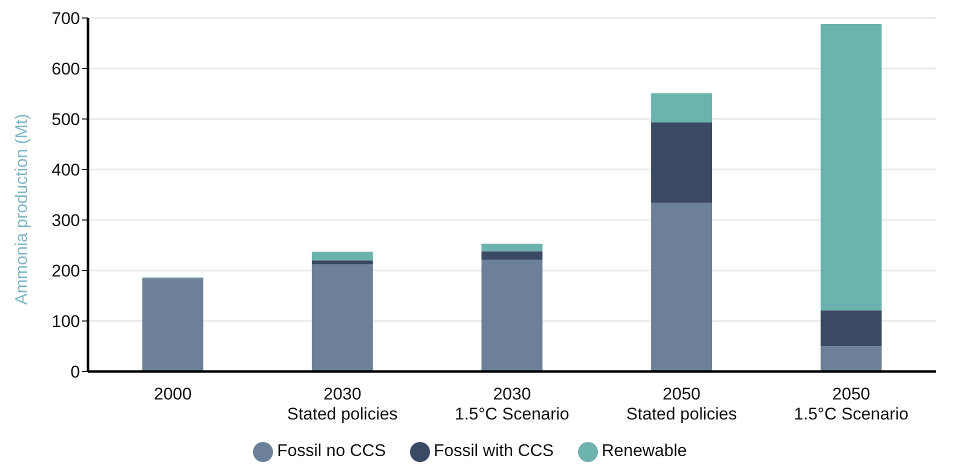  I want to click on y-tick-label: 600, so click(66, 69).